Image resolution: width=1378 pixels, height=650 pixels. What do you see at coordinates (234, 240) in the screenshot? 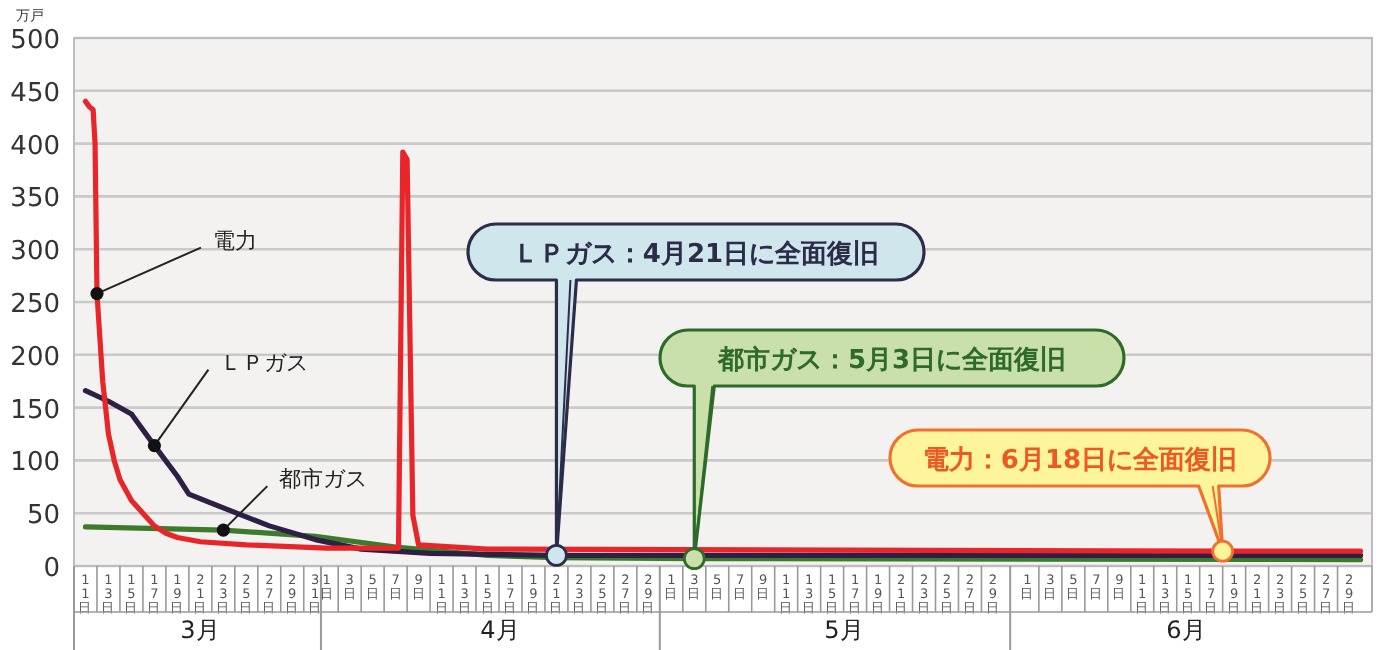
I see `annotation: 電力` at bounding box center [234, 240].